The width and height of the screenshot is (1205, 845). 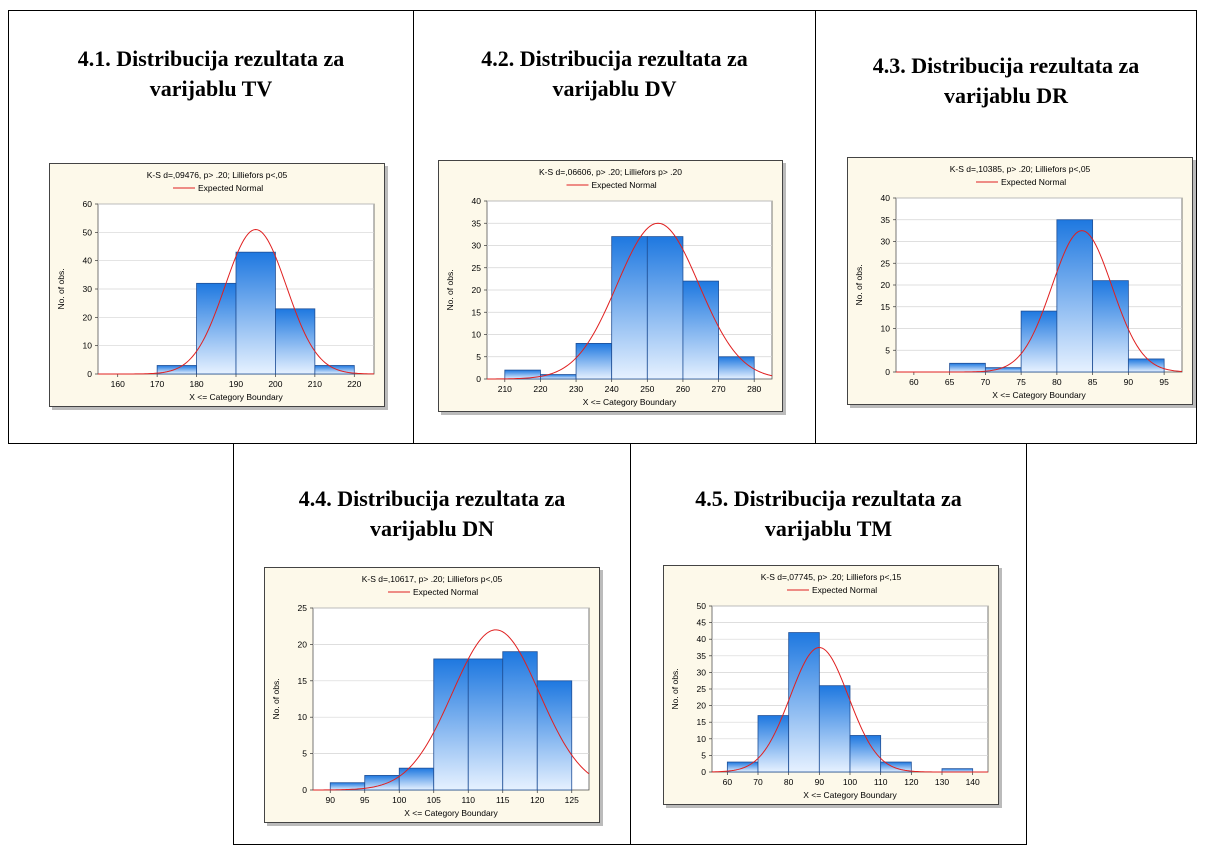 I want to click on x-tick-label: 240, so click(x=612, y=389).